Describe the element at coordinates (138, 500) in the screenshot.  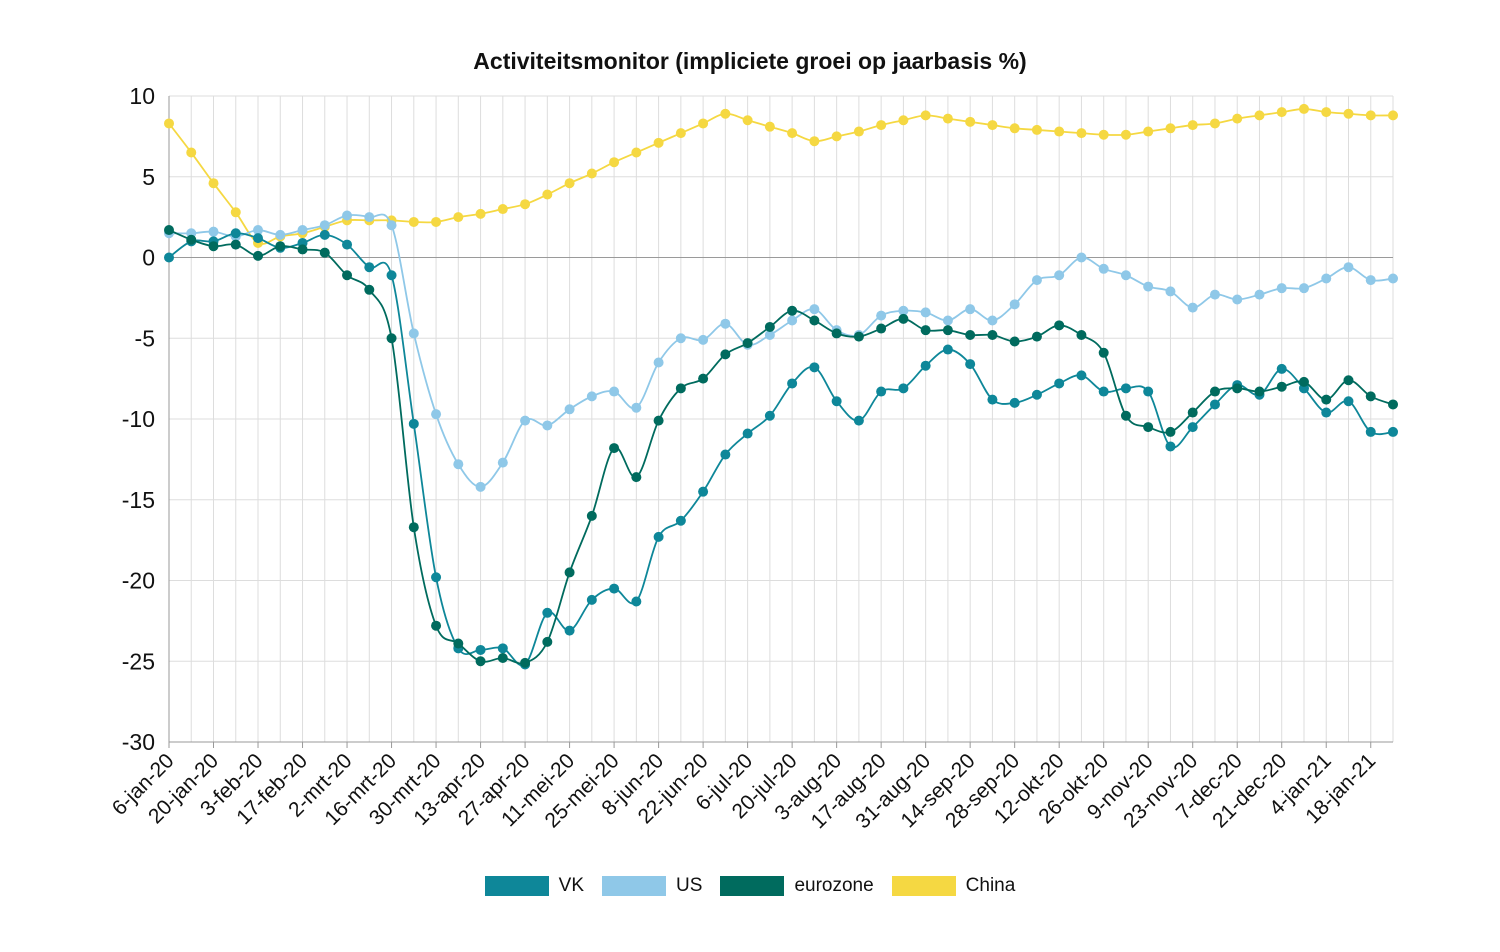
I see `y-tick-label: -15` at that location.